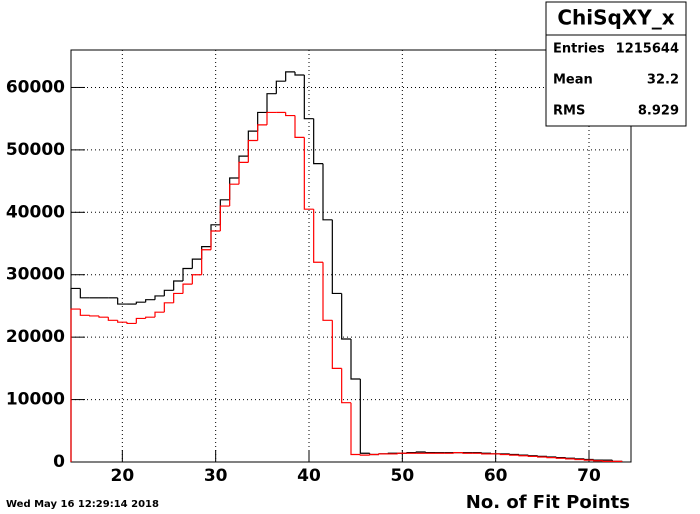  I want to click on stats-value: 8.929, so click(658, 111).